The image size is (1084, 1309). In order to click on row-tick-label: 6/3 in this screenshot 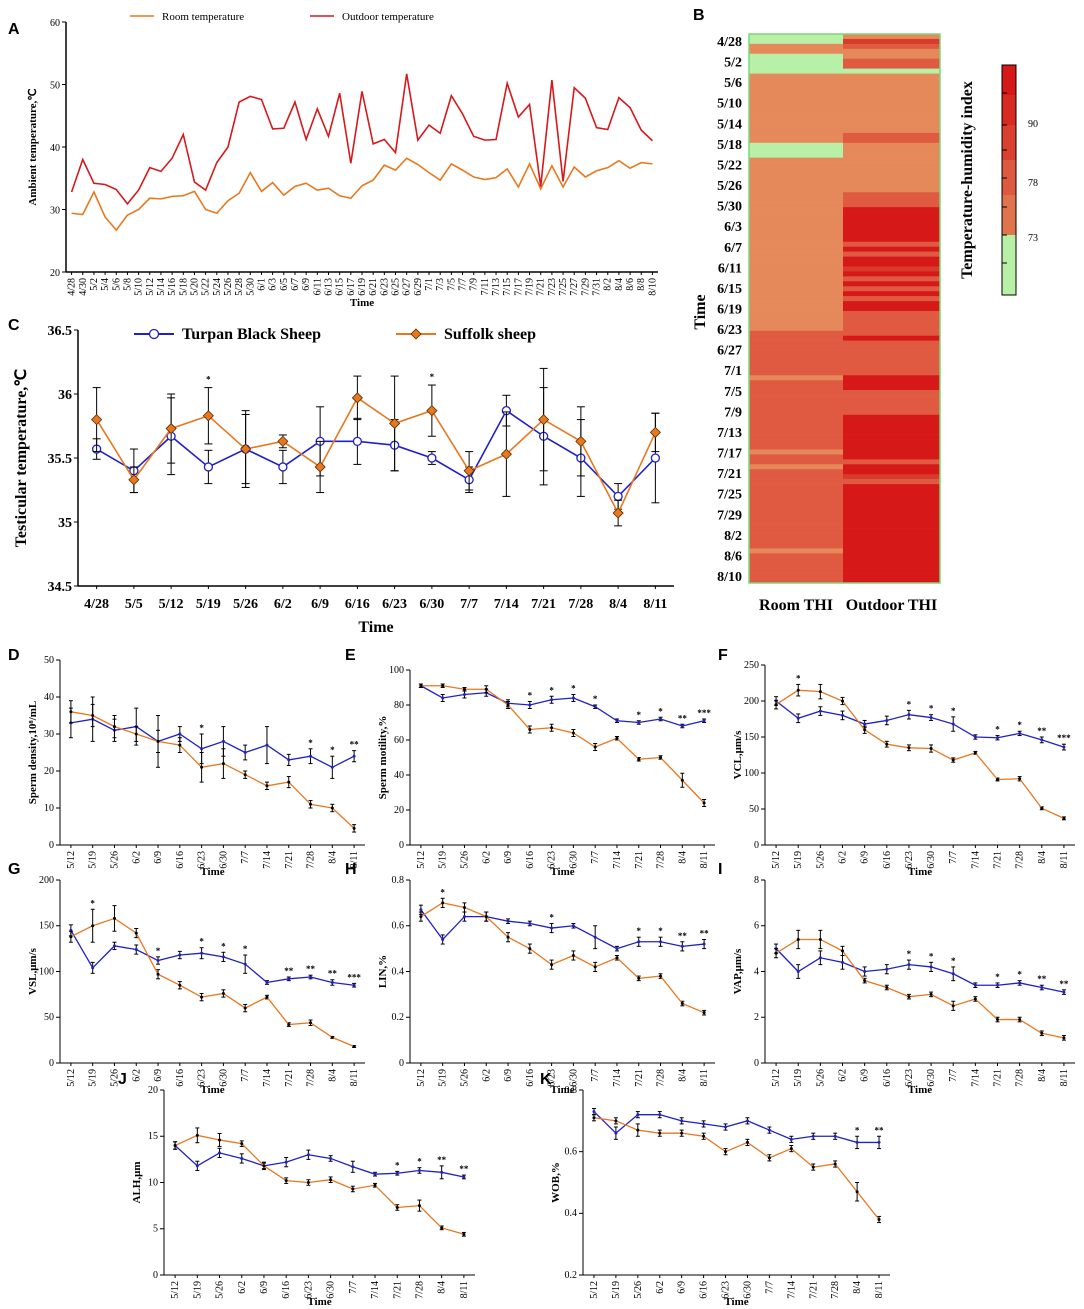, I will do `click(733, 227)`.